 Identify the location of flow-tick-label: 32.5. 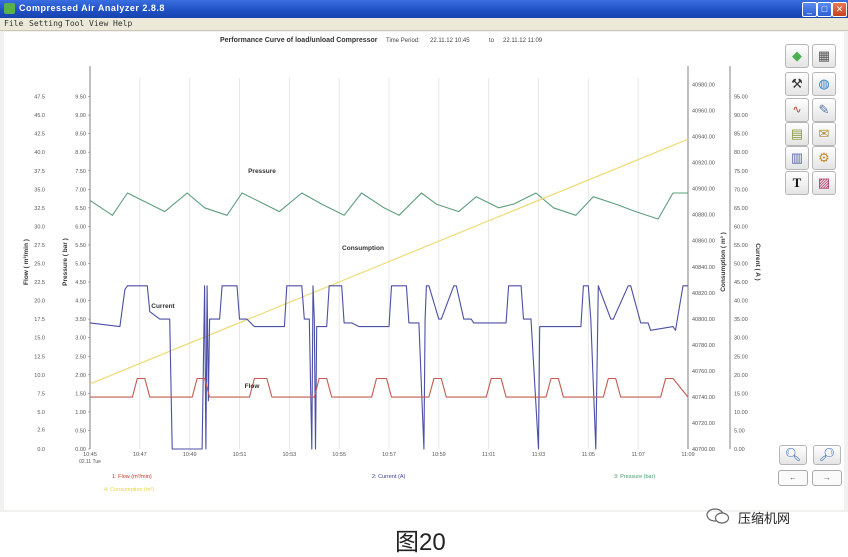
(39, 209).